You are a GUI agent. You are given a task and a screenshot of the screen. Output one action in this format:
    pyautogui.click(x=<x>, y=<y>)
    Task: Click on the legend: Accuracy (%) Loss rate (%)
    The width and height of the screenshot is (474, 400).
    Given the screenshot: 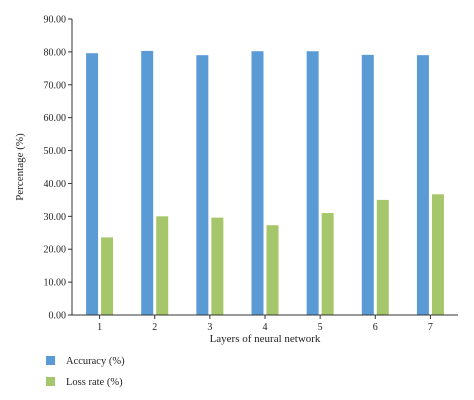 What is the action you would take?
    pyautogui.click(x=85, y=372)
    